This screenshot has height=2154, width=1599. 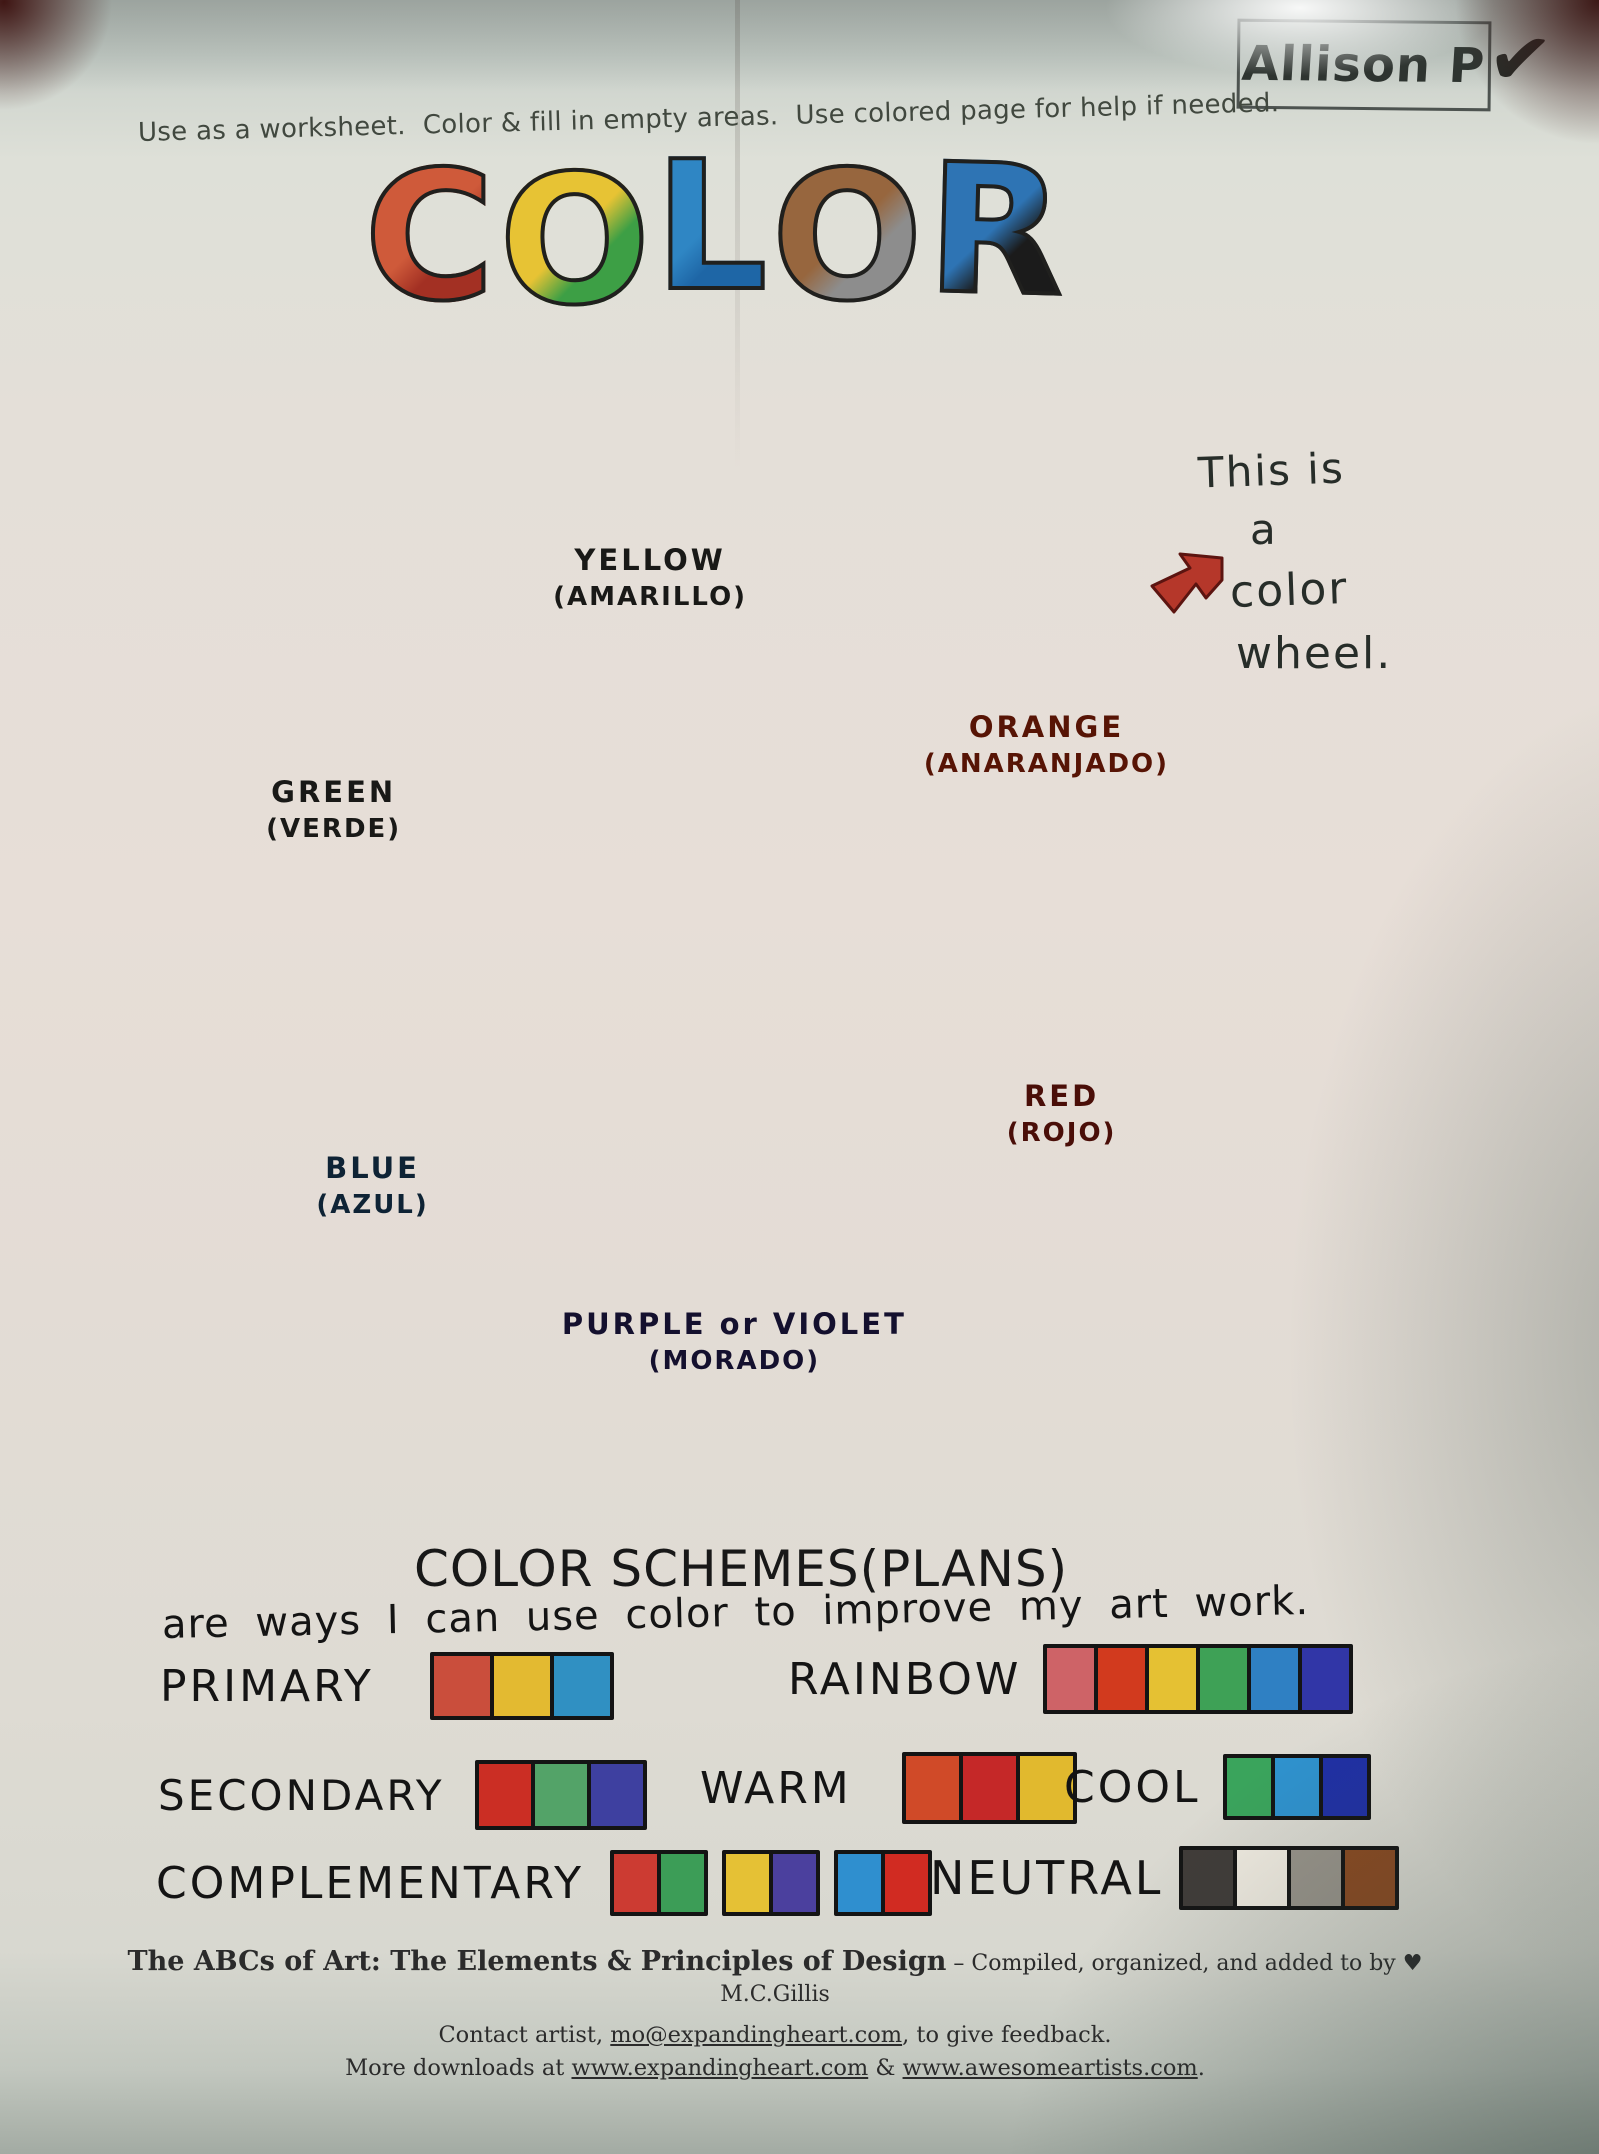 I want to click on wheel-label-blue: BLUE (AZUL), so click(x=372, y=1186).